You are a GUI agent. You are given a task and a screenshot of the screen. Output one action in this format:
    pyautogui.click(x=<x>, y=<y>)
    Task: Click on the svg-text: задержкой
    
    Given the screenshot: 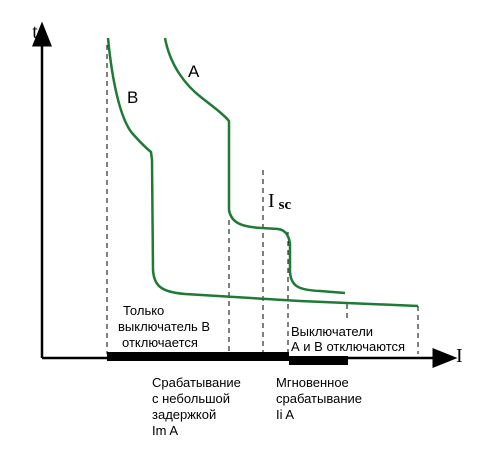 What is the action you would take?
    pyautogui.click(x=184, y=414)
    